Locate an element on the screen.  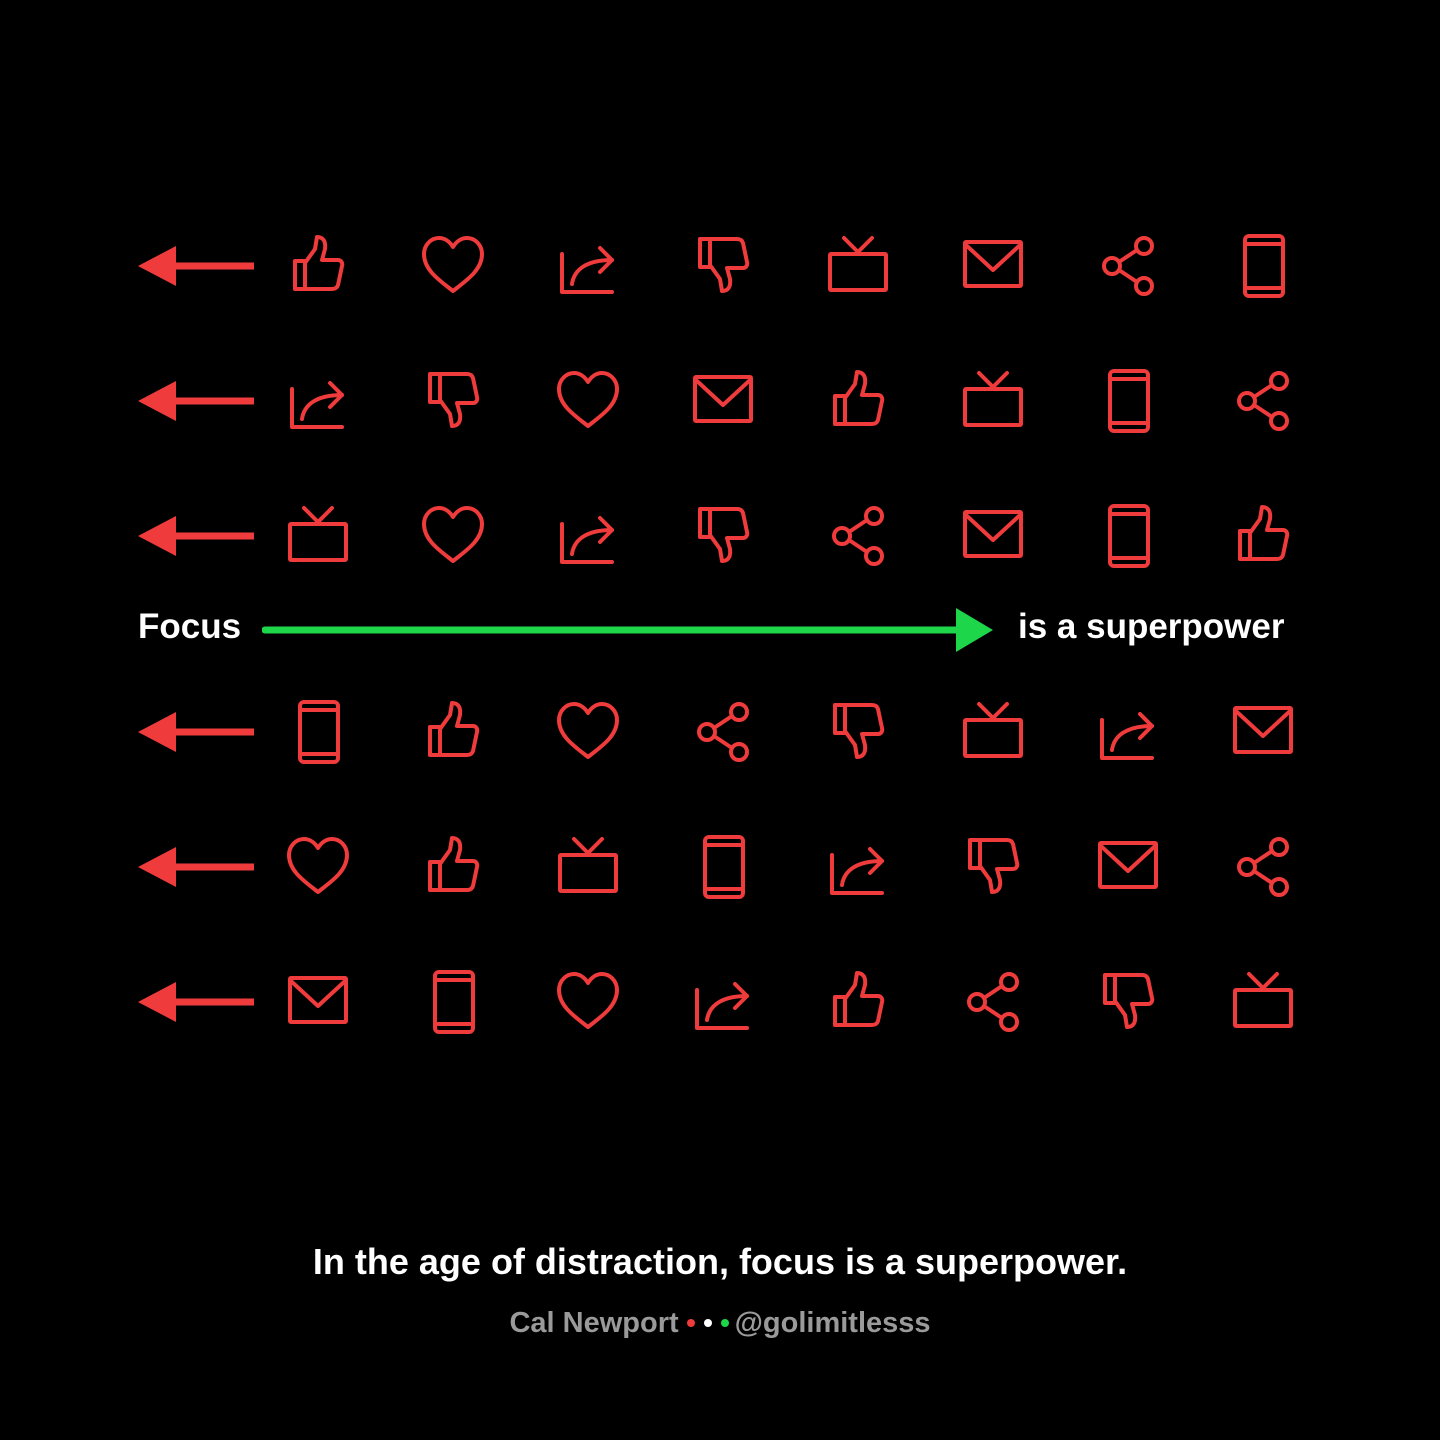
credit-line: Cal Newport @golimitlesss is located at coordinates (720, 1323).